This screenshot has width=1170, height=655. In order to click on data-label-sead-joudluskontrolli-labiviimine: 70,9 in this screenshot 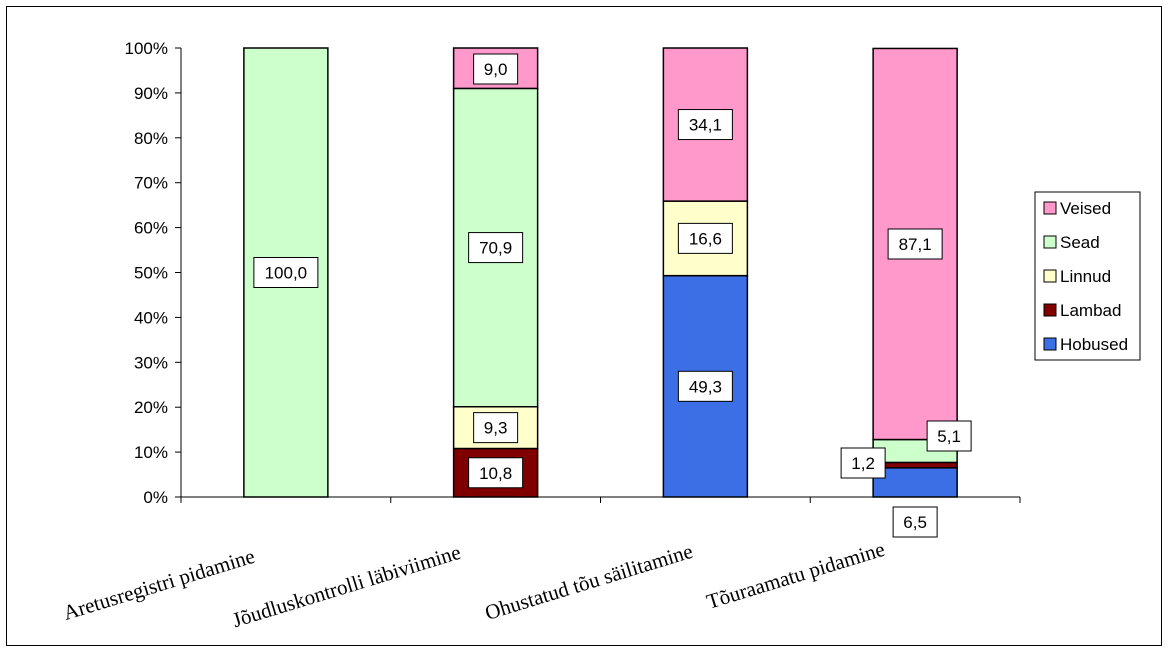, I will do `click(496, 248)`.